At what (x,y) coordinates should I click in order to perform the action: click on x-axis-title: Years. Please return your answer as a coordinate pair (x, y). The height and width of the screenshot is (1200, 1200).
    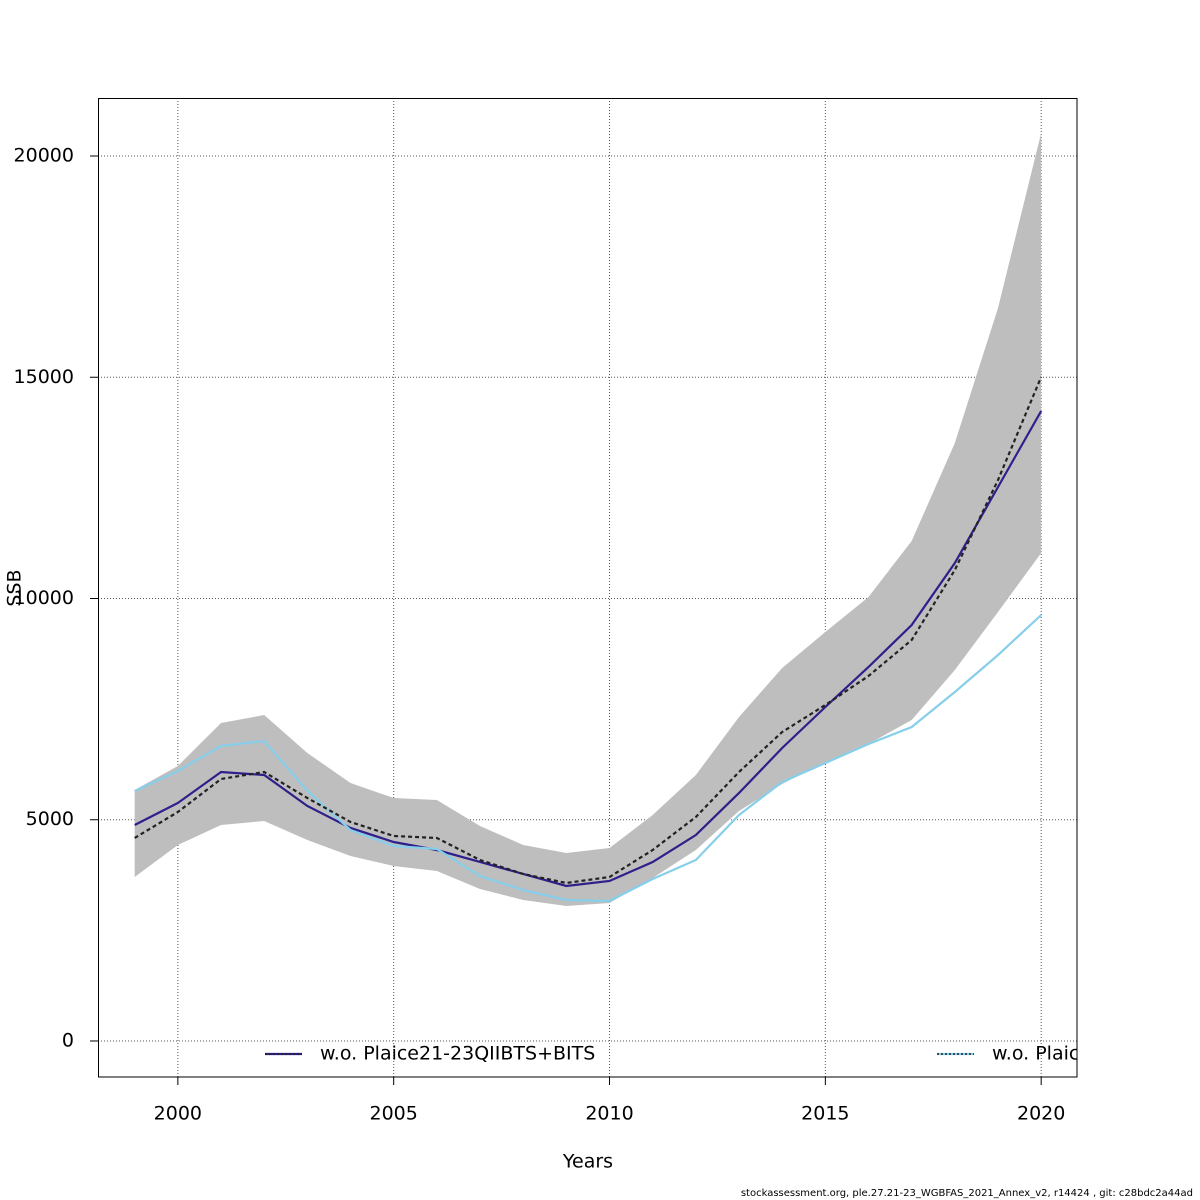
    Looking at the image, I should click on (587, 1162).